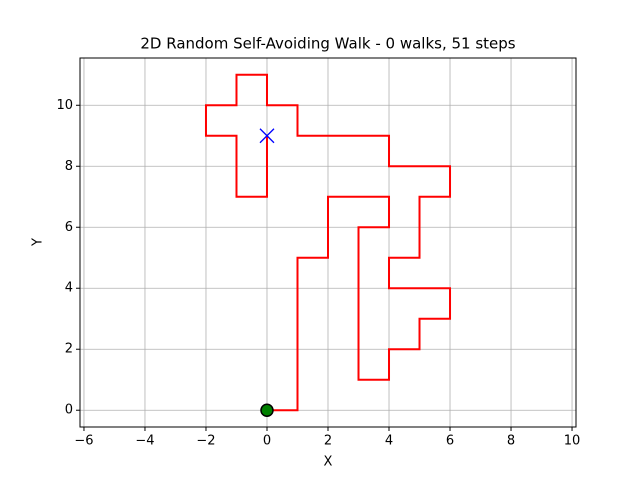 This screenshot has height=480, width=640. I want to click on end-marker, so click(267, 136).